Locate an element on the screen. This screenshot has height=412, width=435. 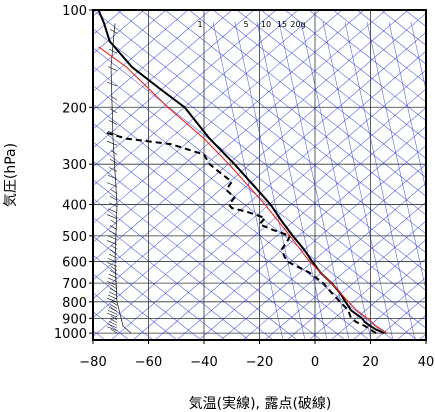
wind-profile is located at coordinates (119, 178).